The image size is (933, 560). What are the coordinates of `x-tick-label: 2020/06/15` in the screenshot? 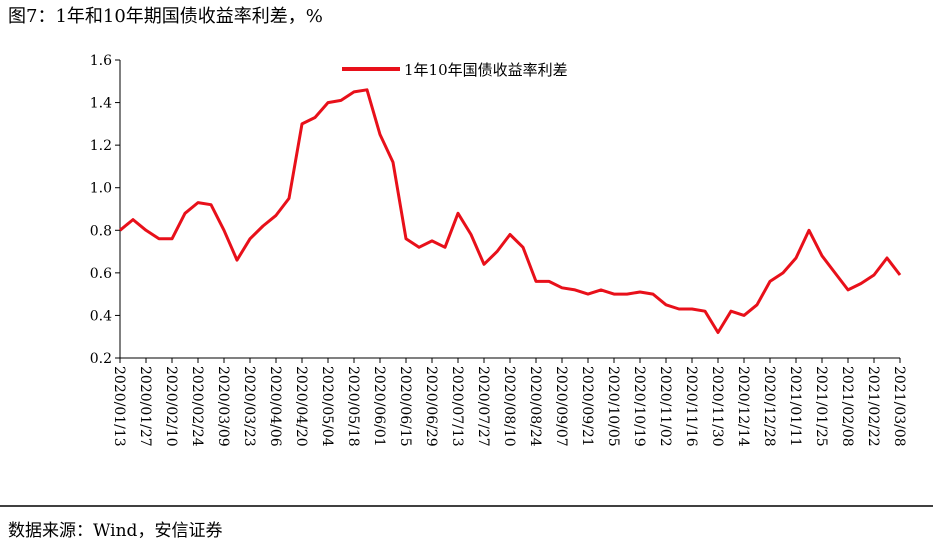 It's located at (405, 406).